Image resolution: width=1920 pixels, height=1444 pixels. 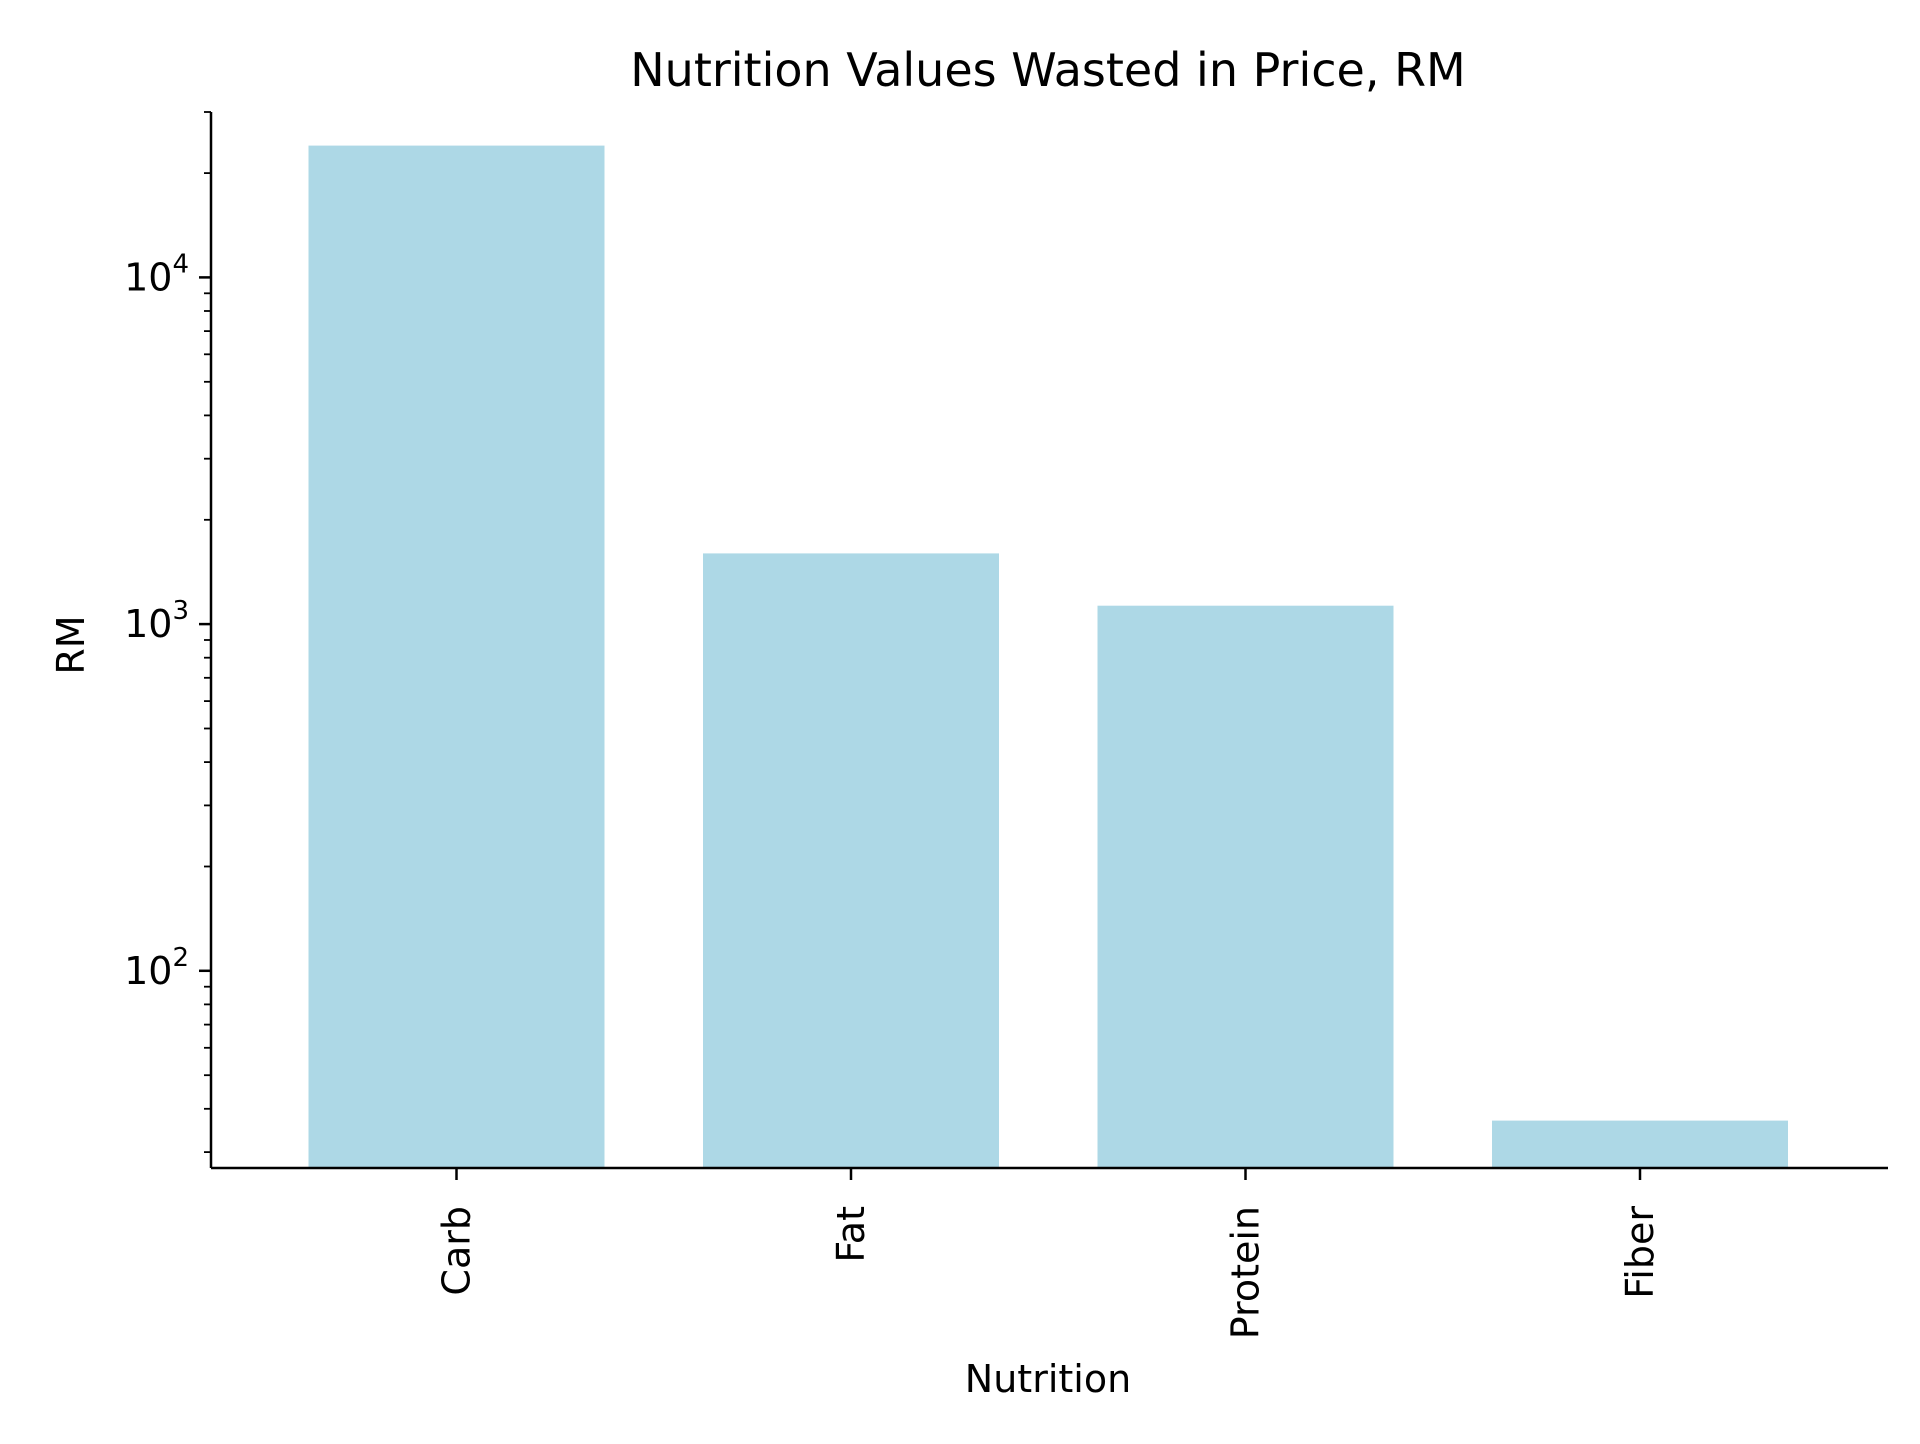 I want to click on bar-fat, so click(x=851, y=860).